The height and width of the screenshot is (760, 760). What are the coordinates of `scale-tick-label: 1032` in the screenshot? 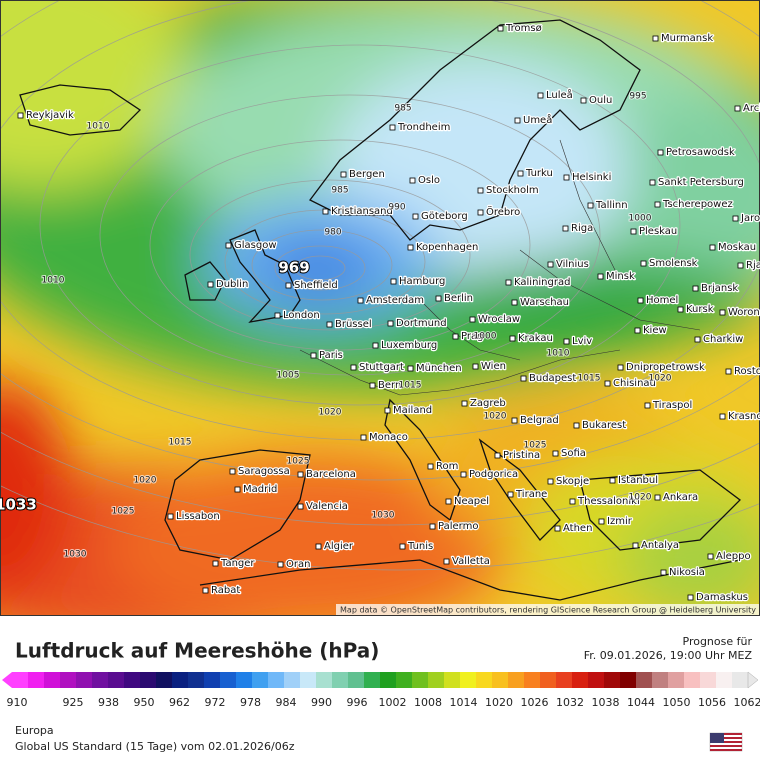 It's located at (570, 702).